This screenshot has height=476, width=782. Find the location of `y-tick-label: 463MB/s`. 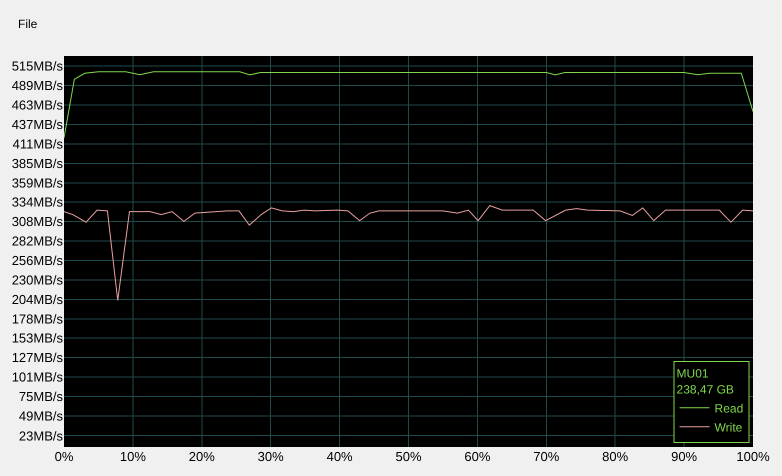

y-tick-label: 463MB/s is located at coordinates (38, 104).